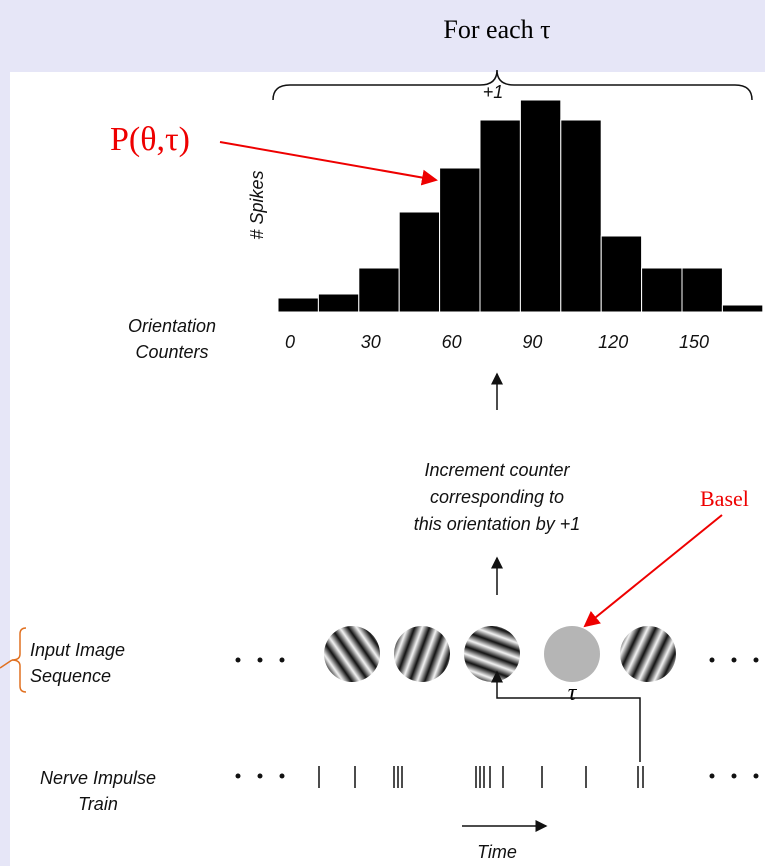  What do you see at coordinates (371, 342) in the screenshot?
I see `x-tick-label: 30` at bounding box center [371, 342].